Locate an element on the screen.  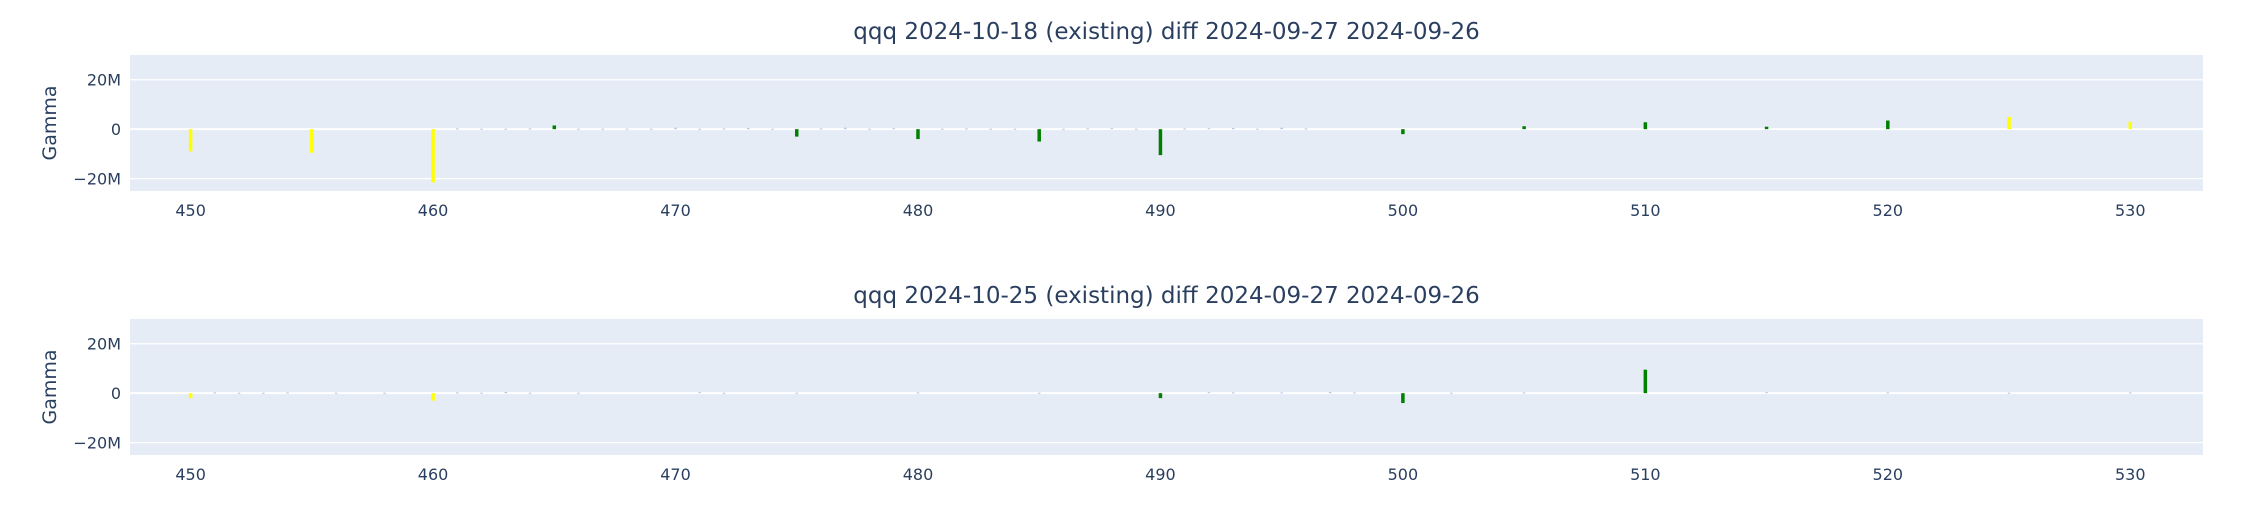
subplot-2-y-axis-label: Gamma is located at coordinates (50, 386).